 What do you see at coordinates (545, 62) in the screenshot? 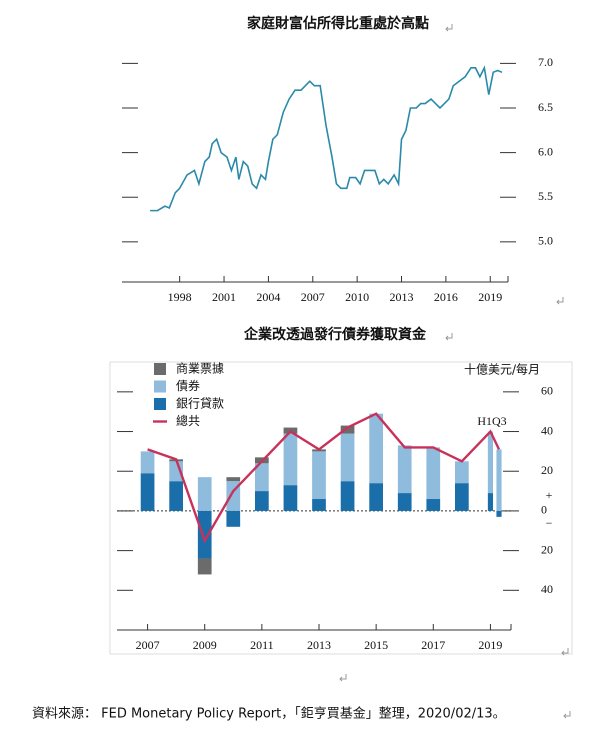
I see `y-tick-label: 7.0` at bounding box center [545, 62].